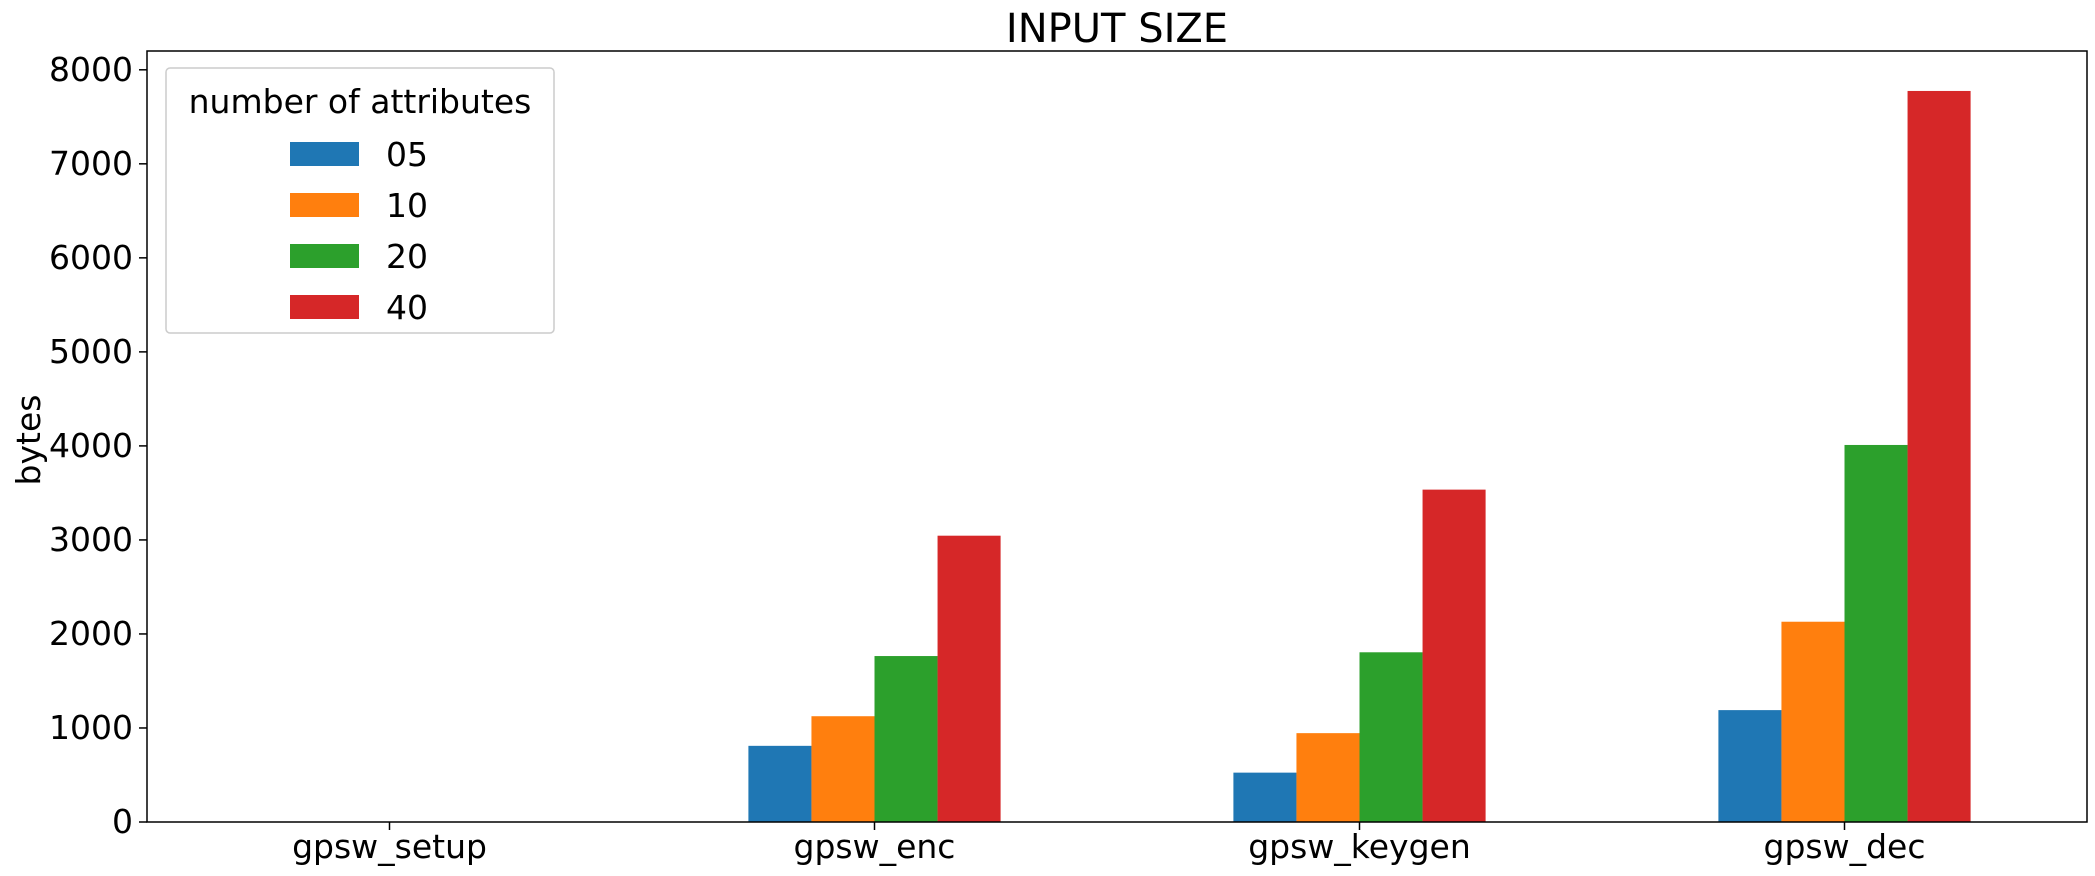 The width and height of the screenshot is (2095, 876). Describe the element at coordinates (91, 257) in the screenshot. I see `y-tick-label: 6000` at that location.